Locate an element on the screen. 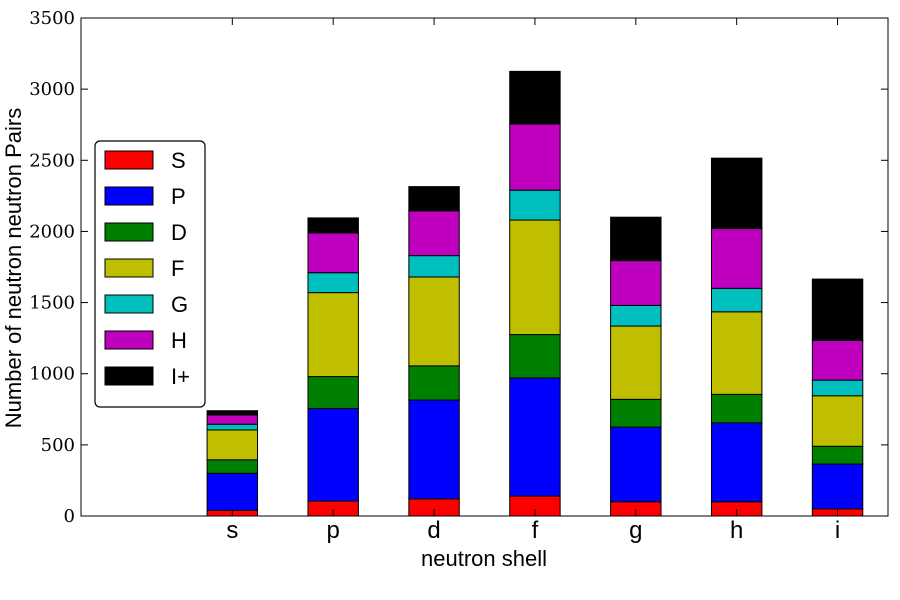  x-tick-label-f: f is located at coordinates (535, 530).